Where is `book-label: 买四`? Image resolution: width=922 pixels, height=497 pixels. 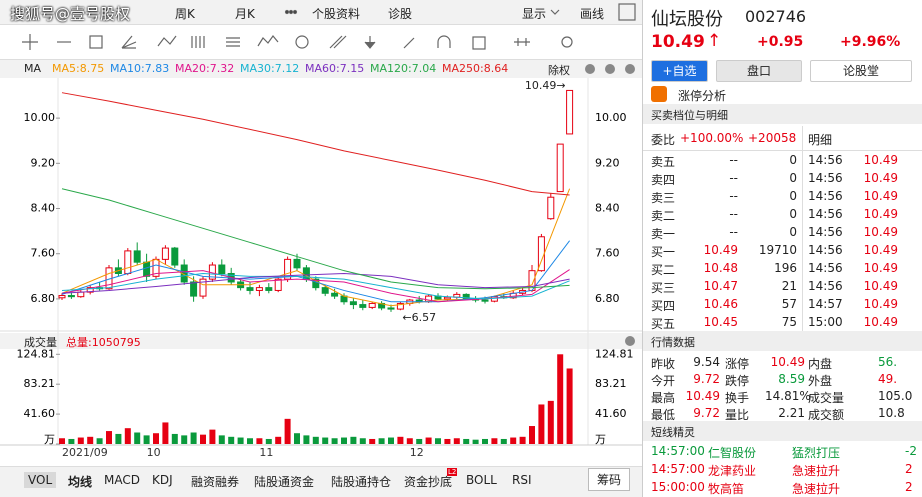
book-label: 买四 is located at coordinates (663, 306).